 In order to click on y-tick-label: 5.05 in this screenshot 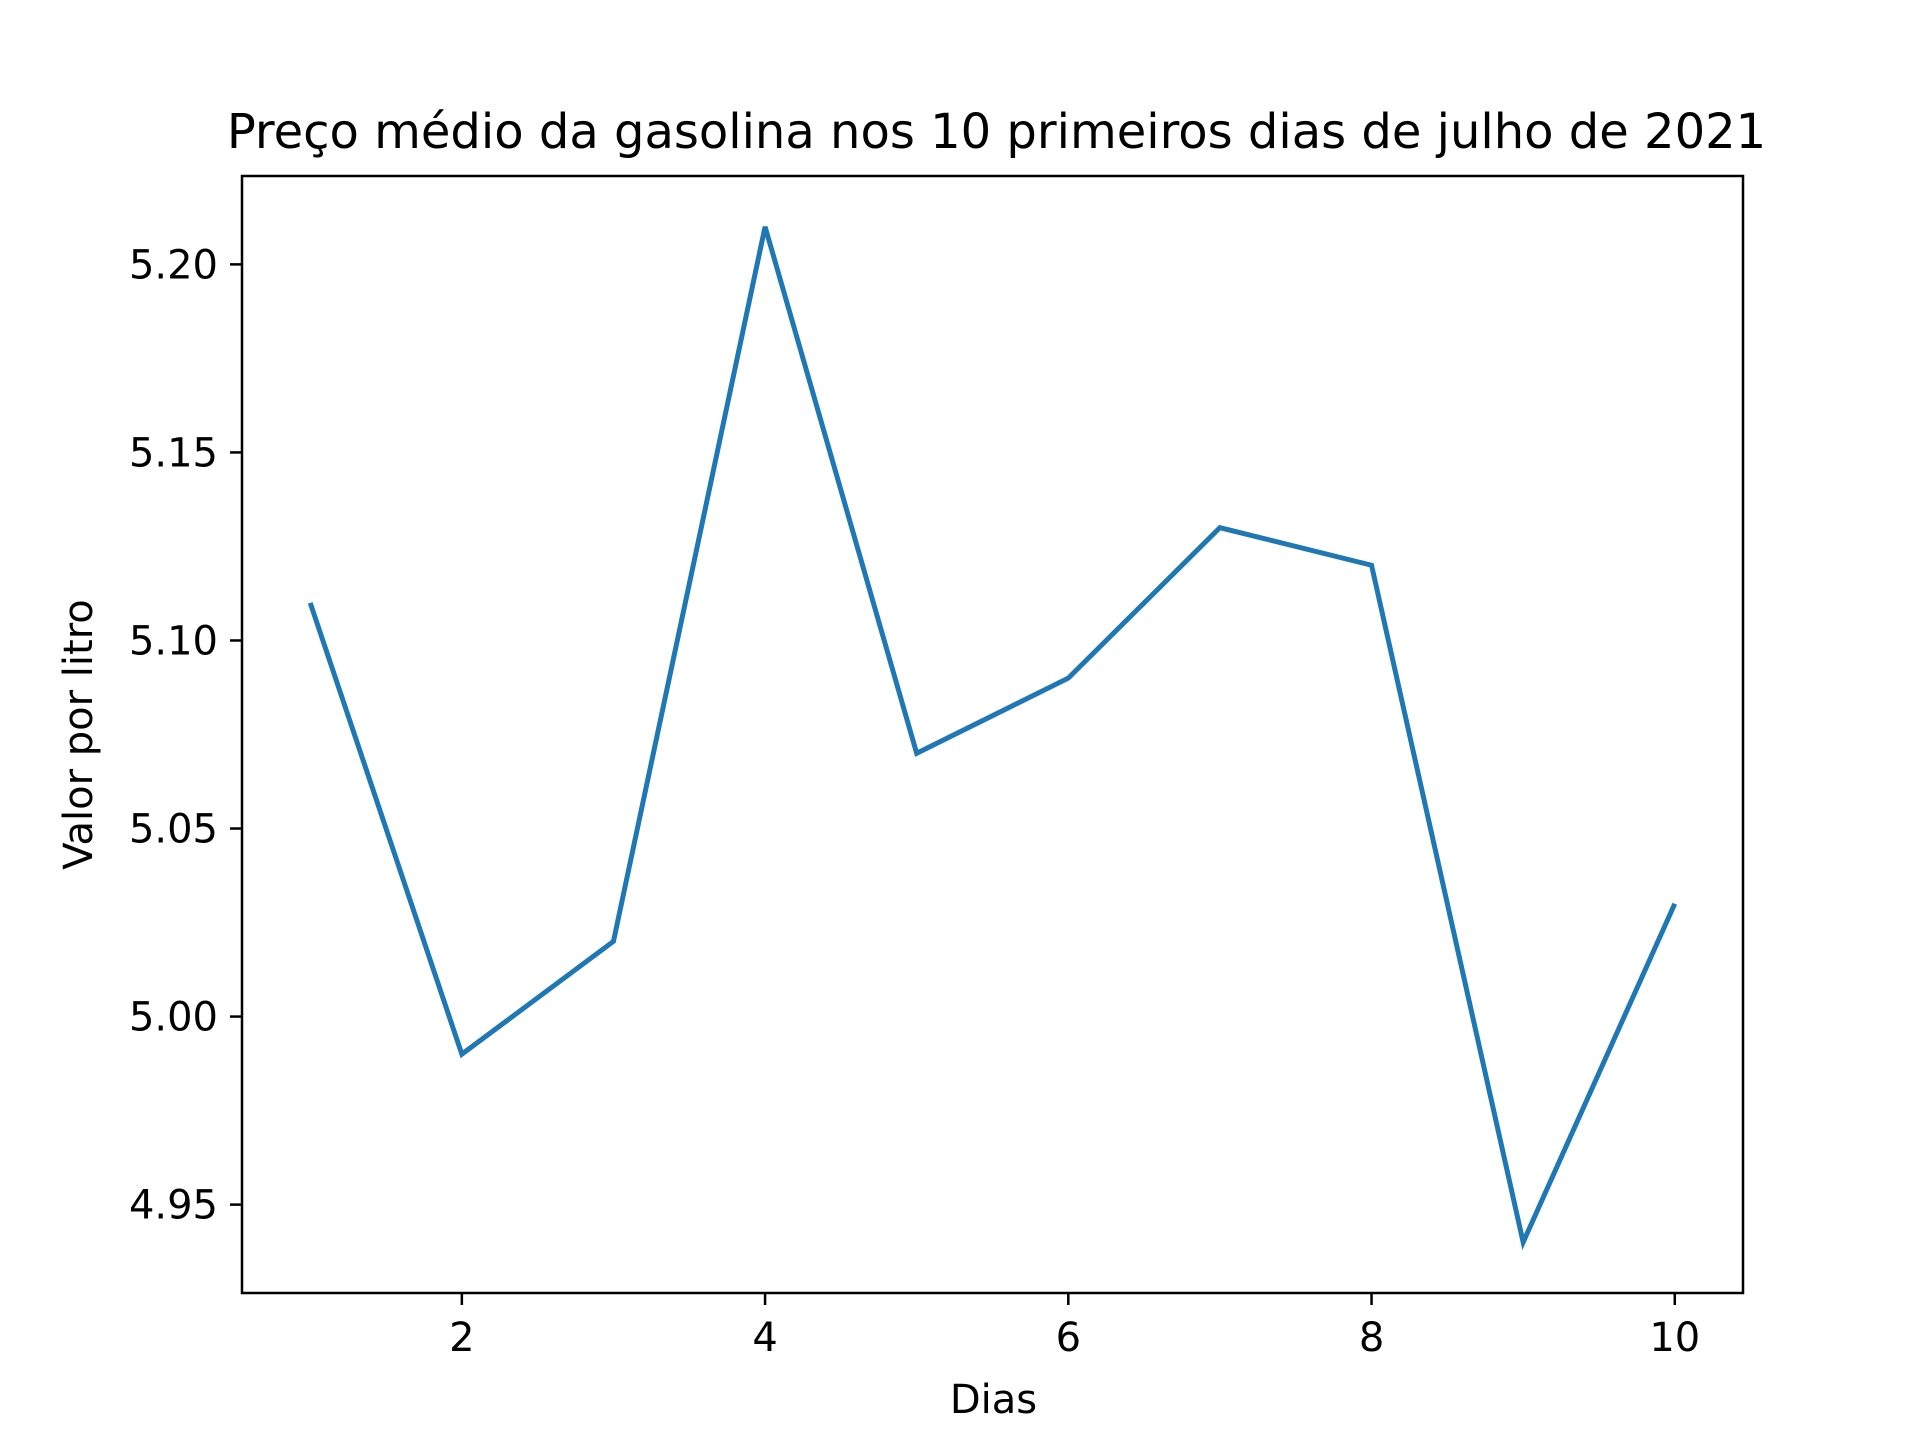, I will do `click(173, 830)`.